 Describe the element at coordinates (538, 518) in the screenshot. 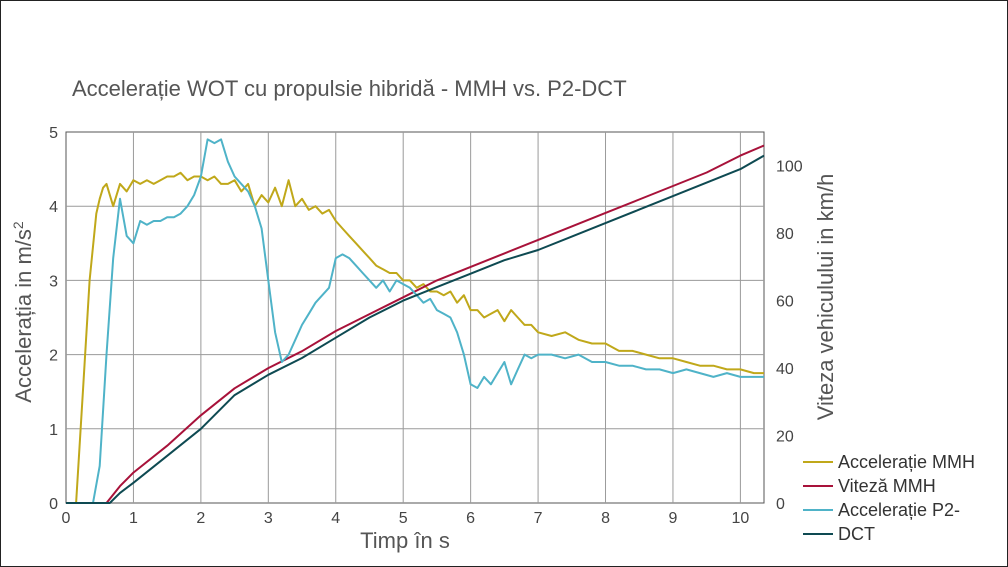

I see `x-tick-label: 7` at that location.